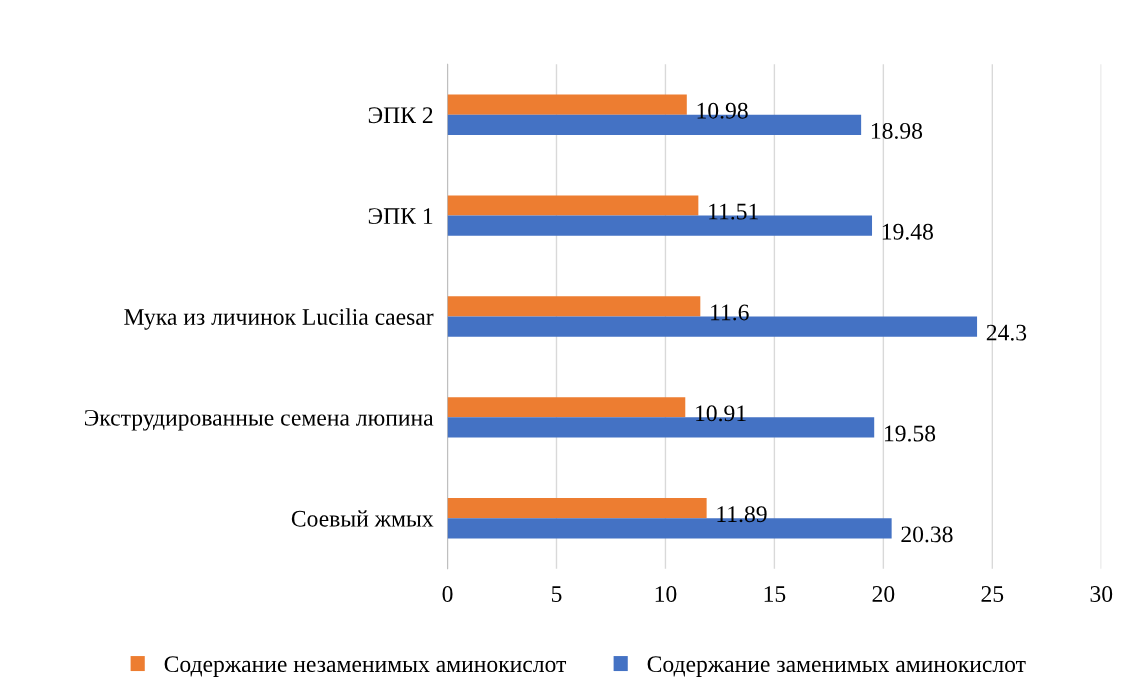 This screenshot has height=677, width=1133. What do you see at coordinates (836, 666) in the screenshot?
I see `legend-label: Содержание заменимых аминокислот` at bounding box center [836, 666].